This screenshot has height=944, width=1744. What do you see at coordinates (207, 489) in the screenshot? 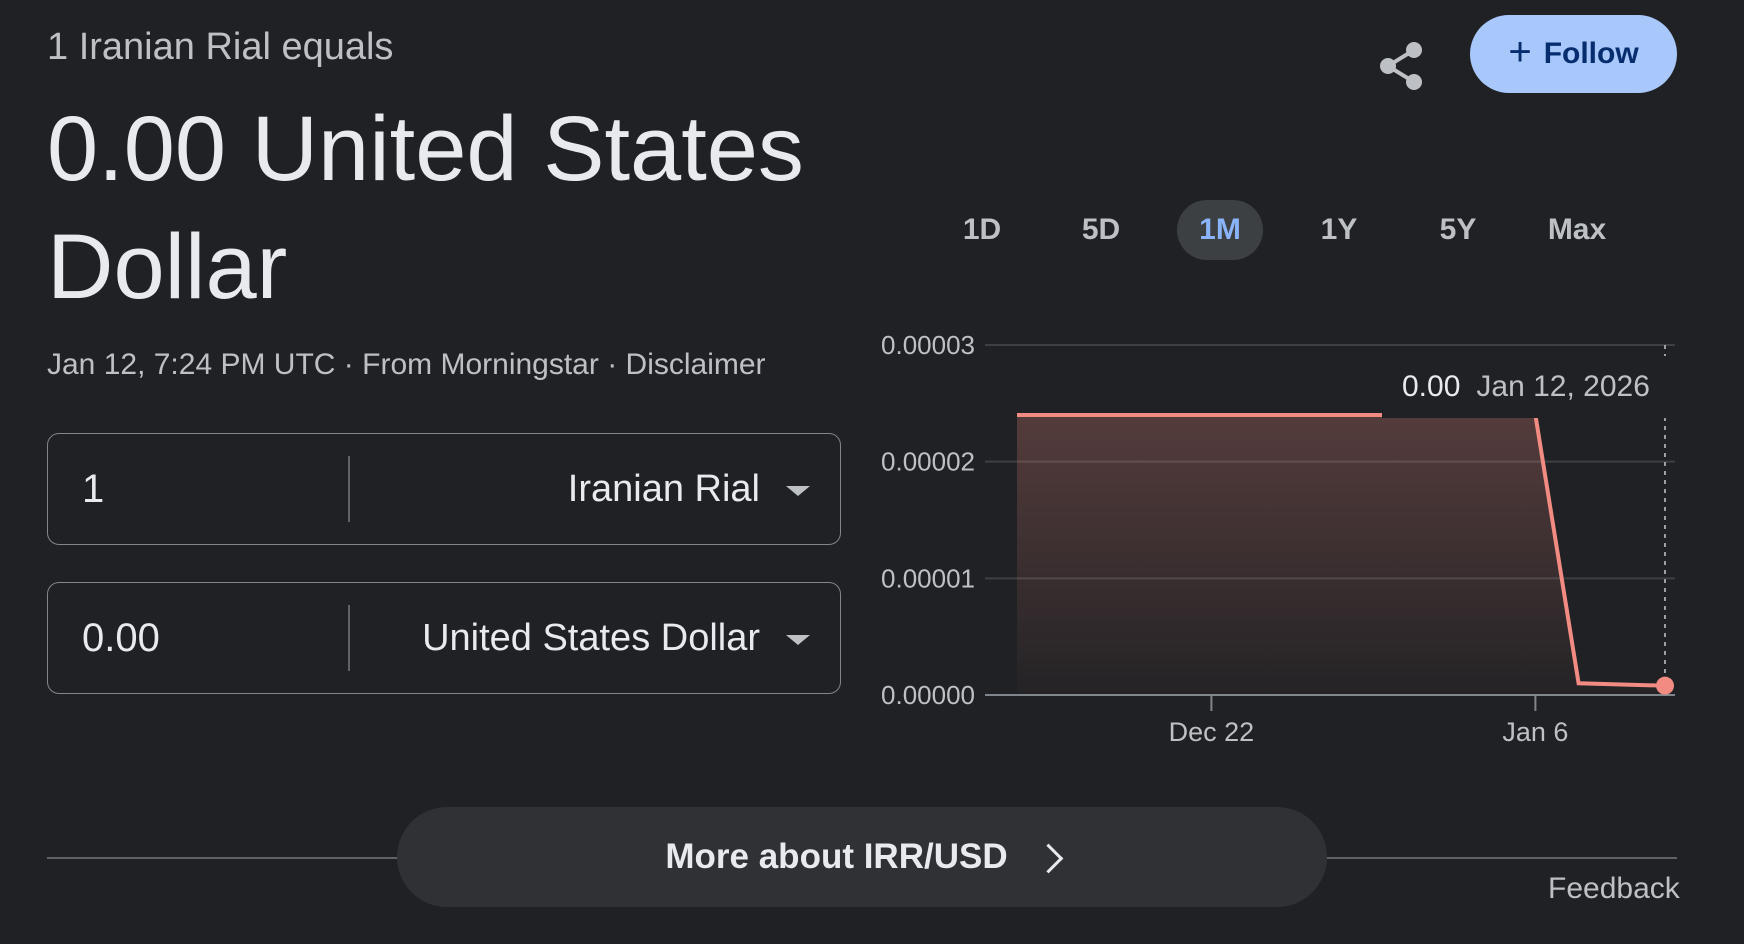
I see `from-amount-input` at bounding box center [207, 489].